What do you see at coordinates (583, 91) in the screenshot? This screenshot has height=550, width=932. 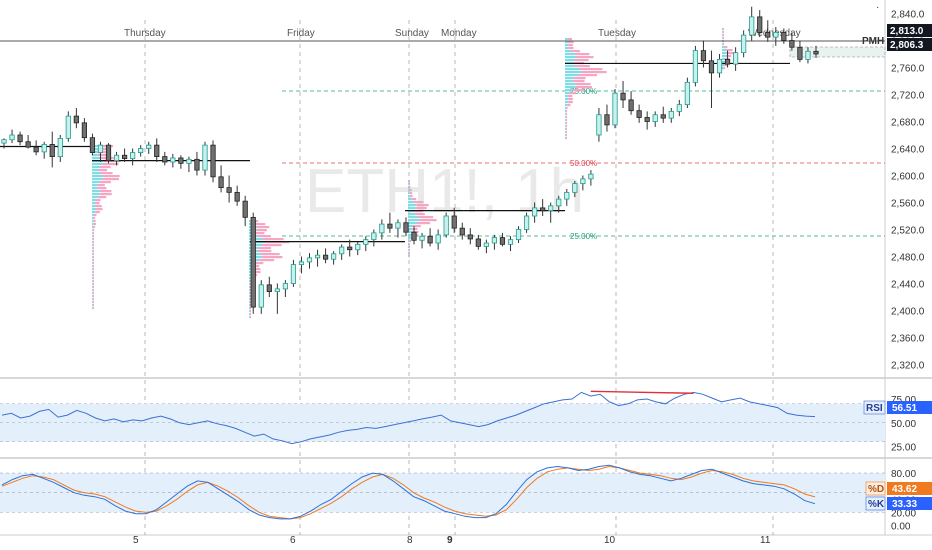 I see `fib-label-75: 75.00%` at bounding box center [583, 91].